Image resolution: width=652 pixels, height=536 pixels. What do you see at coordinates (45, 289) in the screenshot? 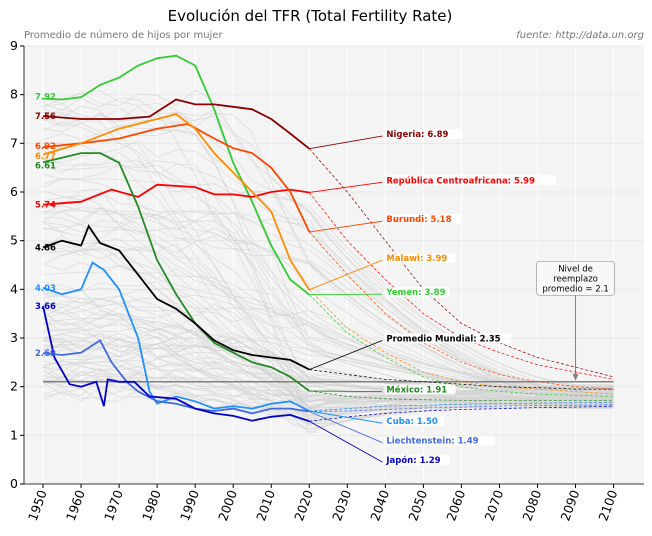
I see `series-start-label: 4.03` at bounding box center [45, 289].